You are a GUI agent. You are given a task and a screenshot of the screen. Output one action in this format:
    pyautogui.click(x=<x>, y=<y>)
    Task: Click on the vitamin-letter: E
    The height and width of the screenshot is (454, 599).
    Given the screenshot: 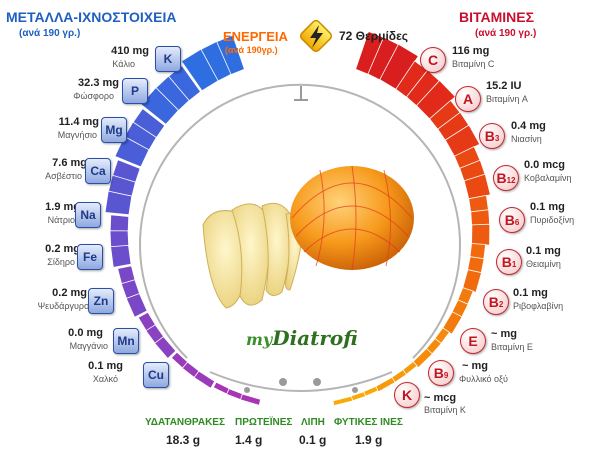 What is the action you would take?
    pyautogui.click(x=473, y=341)
    